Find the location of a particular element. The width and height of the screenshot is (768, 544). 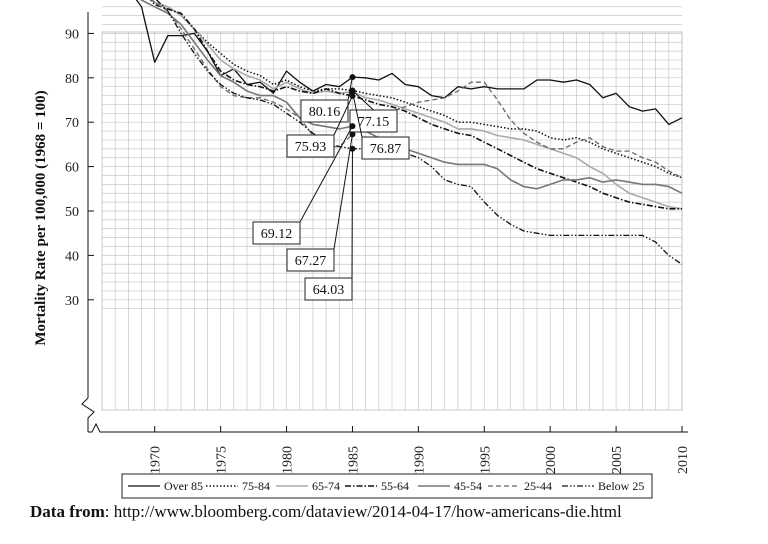

legend-entry: 55-64 is located at coordinates (395, 486).